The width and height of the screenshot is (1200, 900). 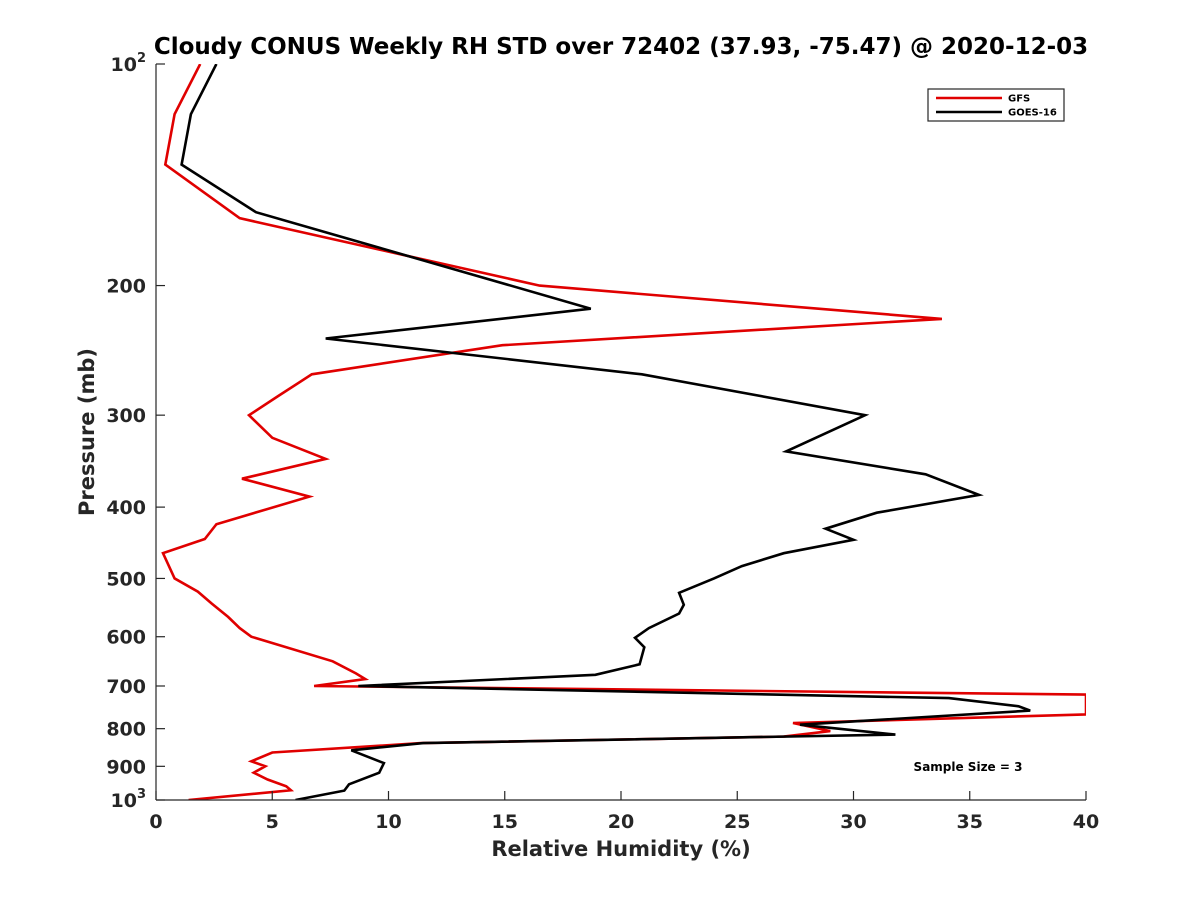 What do you see at coordinates (505, 822) in the screenshot?
I see `x-tick-label: 15` at bounding box center [505, 822].